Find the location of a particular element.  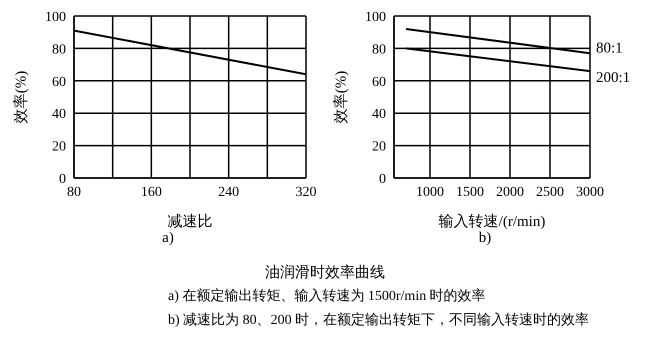

x-tick-label: 1500 is located at coordinates (470, 192).